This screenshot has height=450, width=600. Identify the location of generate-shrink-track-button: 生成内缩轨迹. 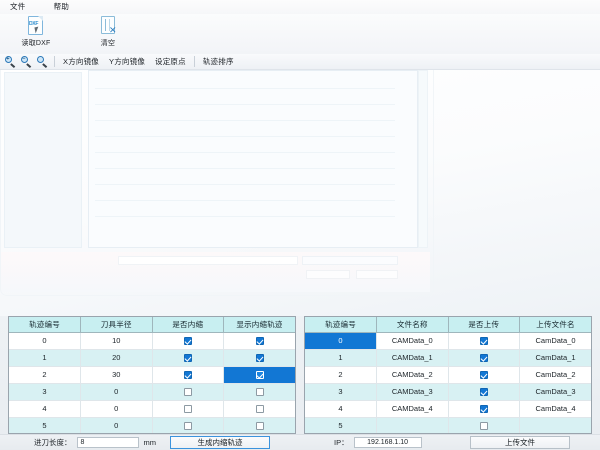
(220, 442).